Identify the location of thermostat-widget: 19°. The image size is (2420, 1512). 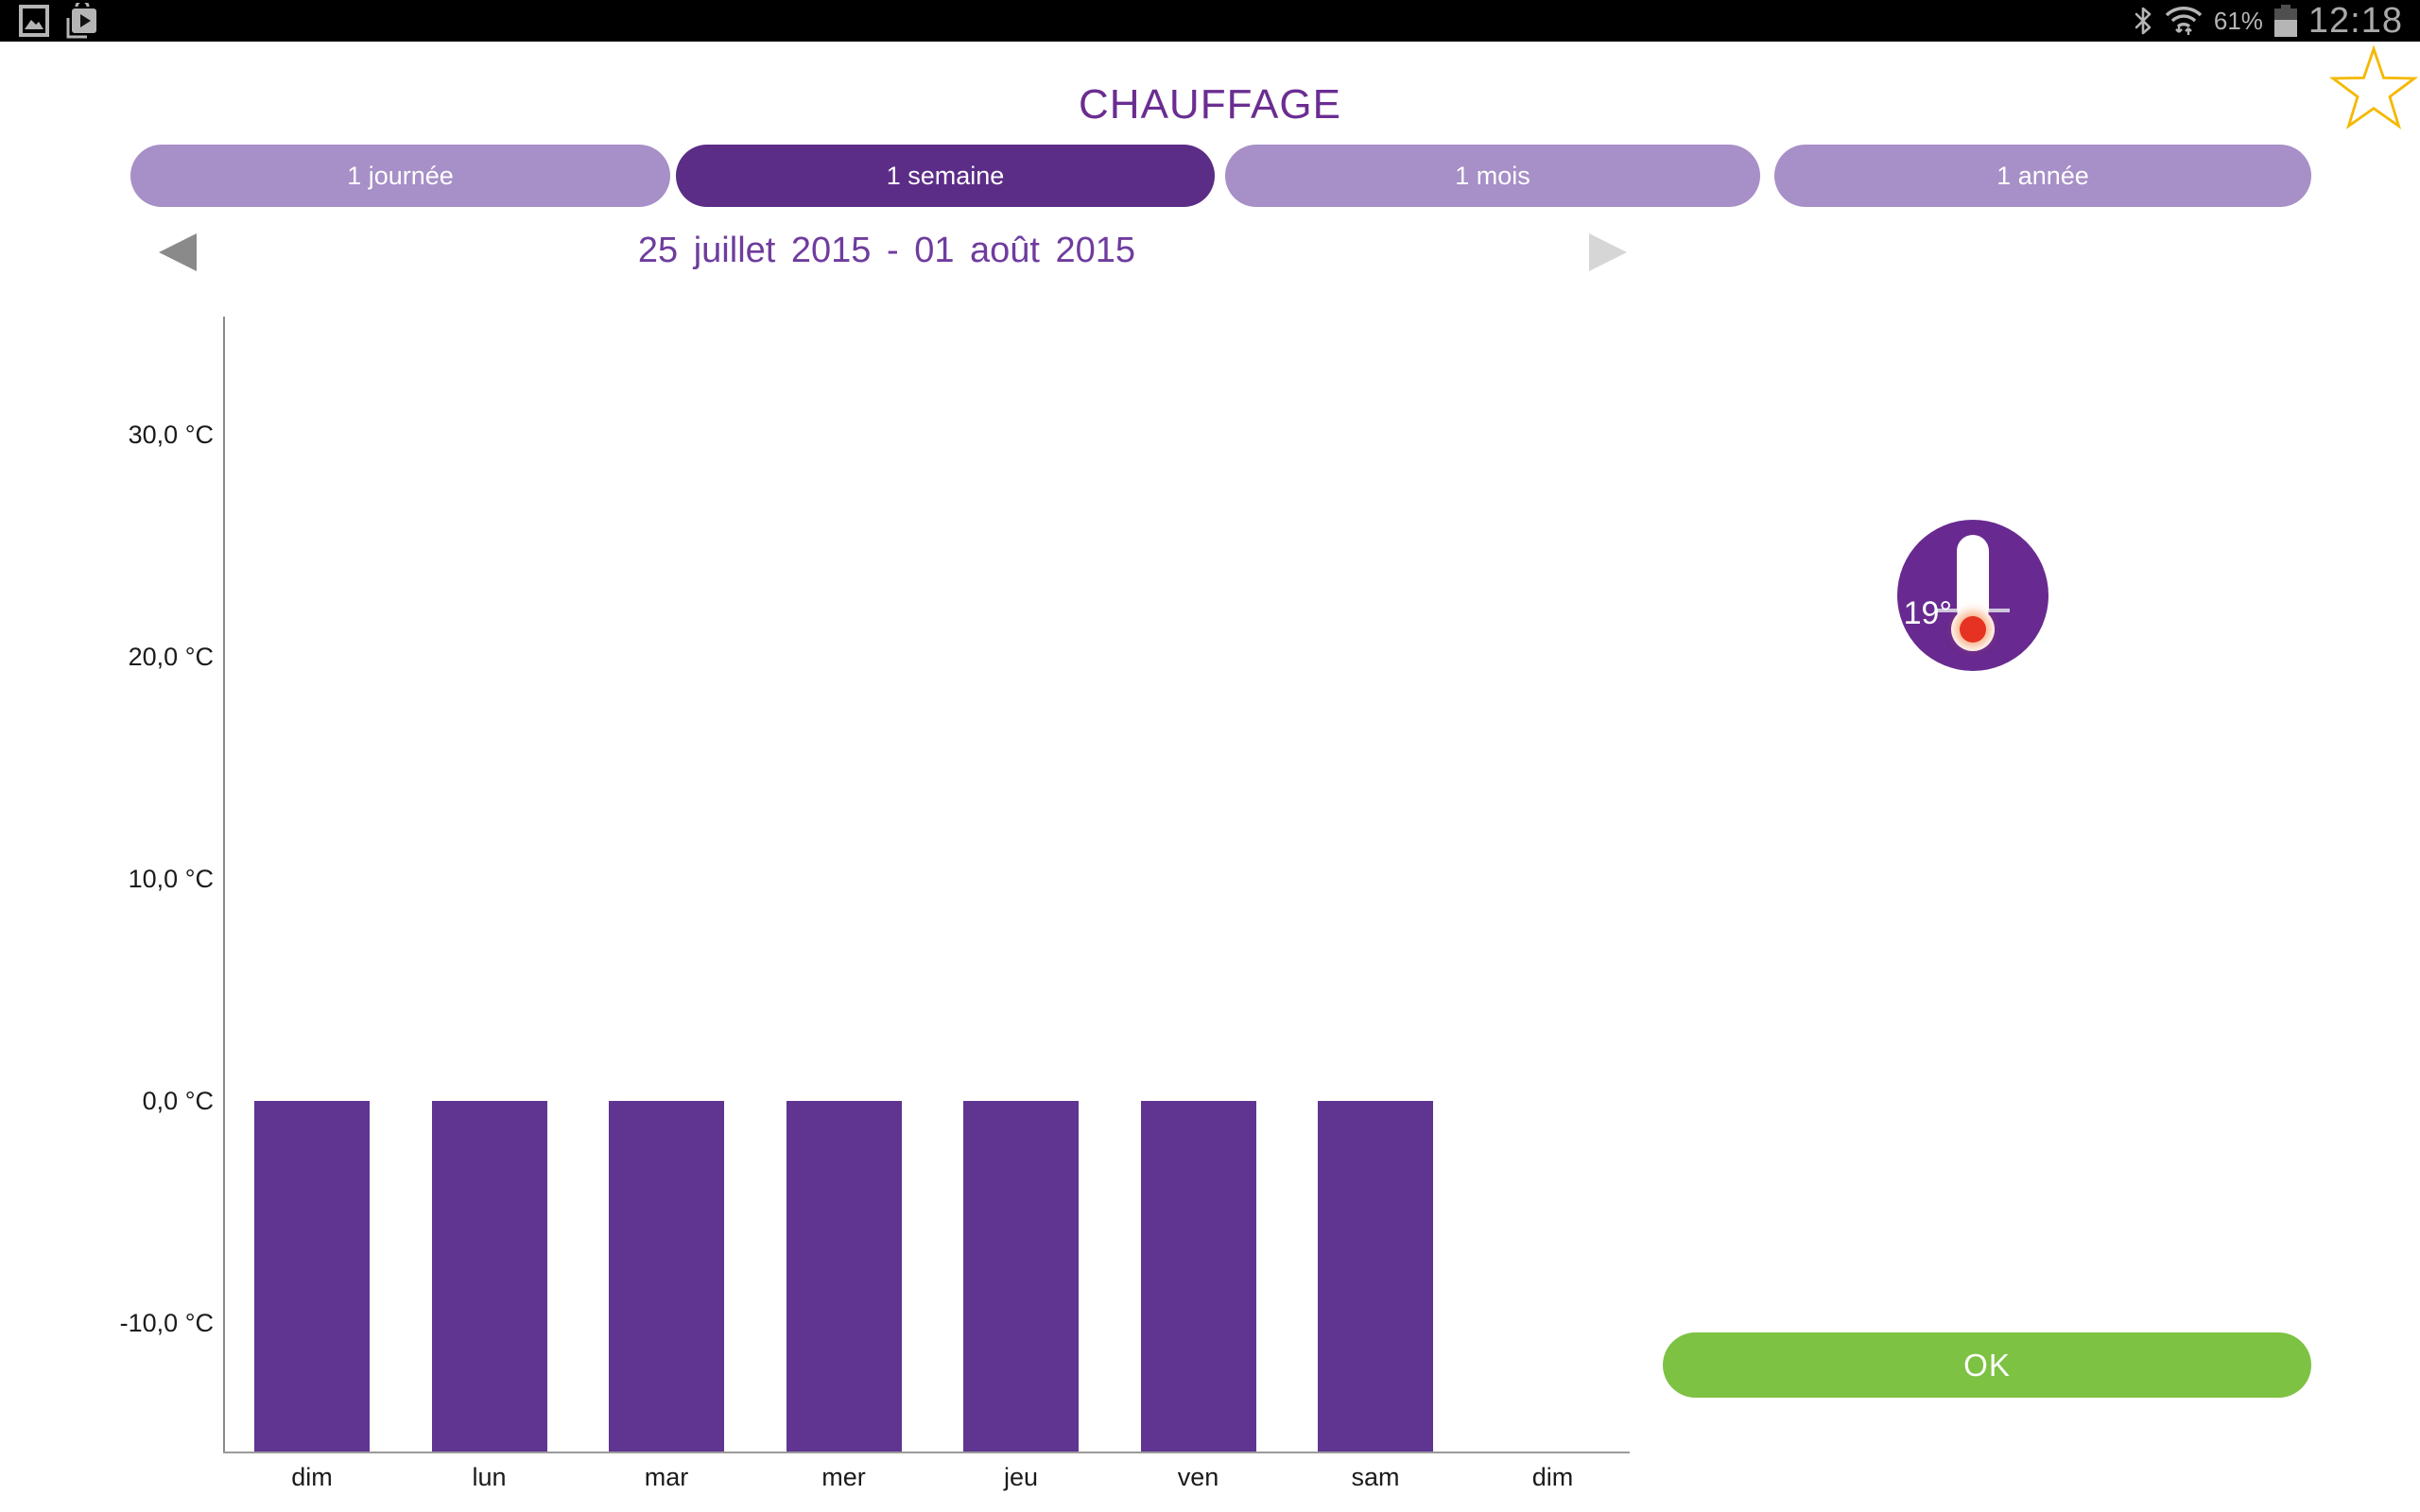
(1972, 595).